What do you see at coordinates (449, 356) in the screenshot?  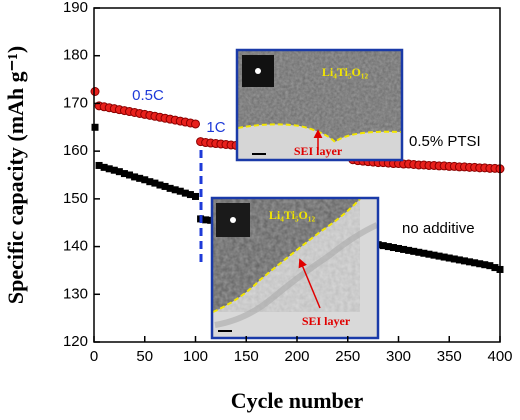 I see `x-tick-label: 350` at bounding box center [449, 356].